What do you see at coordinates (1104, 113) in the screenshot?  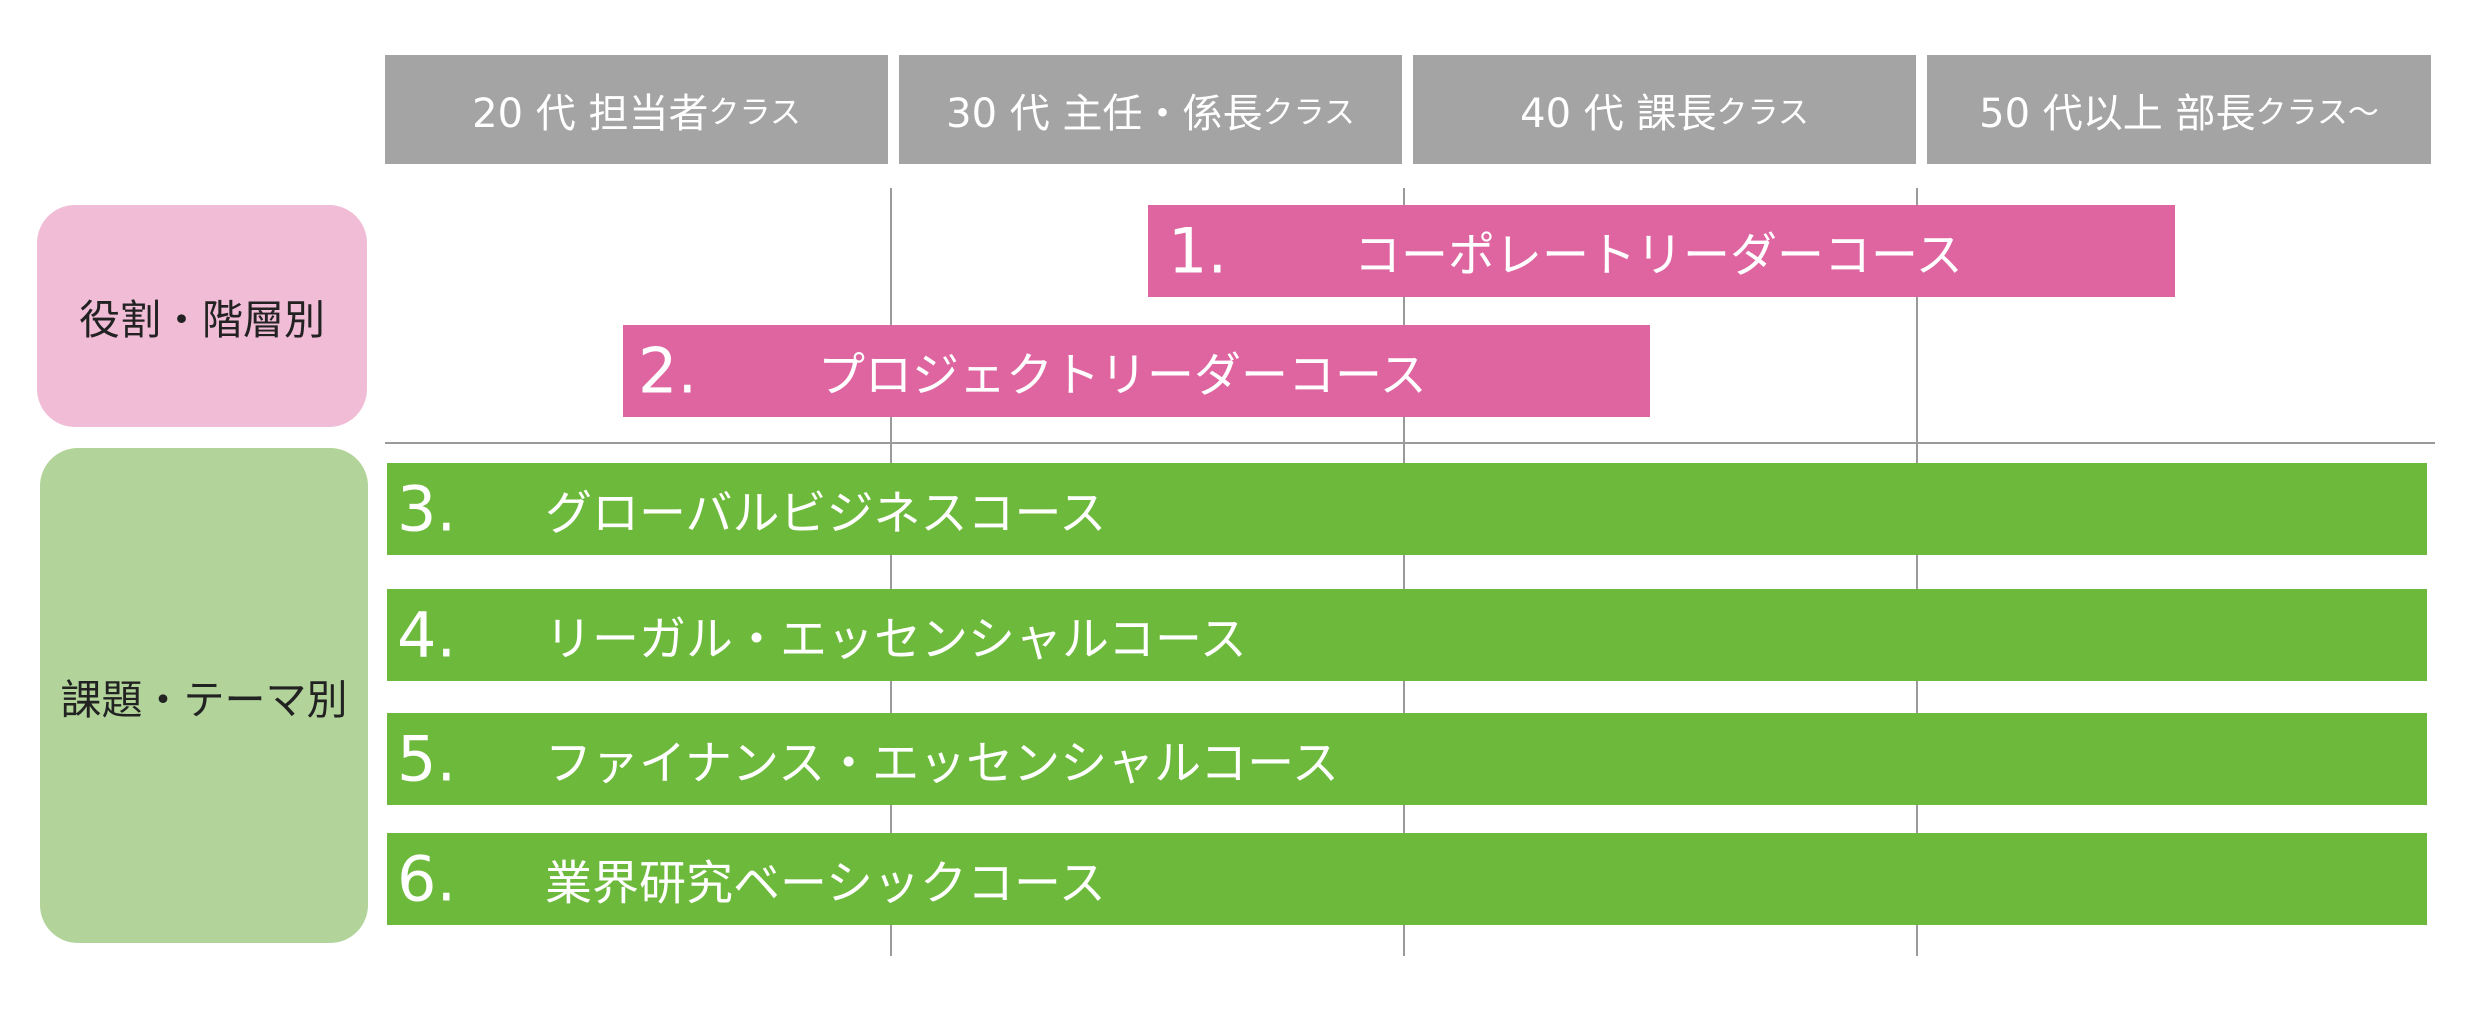 I see `header-main-label: 30 代 主任・係長` at bounding box center [1104, 113].